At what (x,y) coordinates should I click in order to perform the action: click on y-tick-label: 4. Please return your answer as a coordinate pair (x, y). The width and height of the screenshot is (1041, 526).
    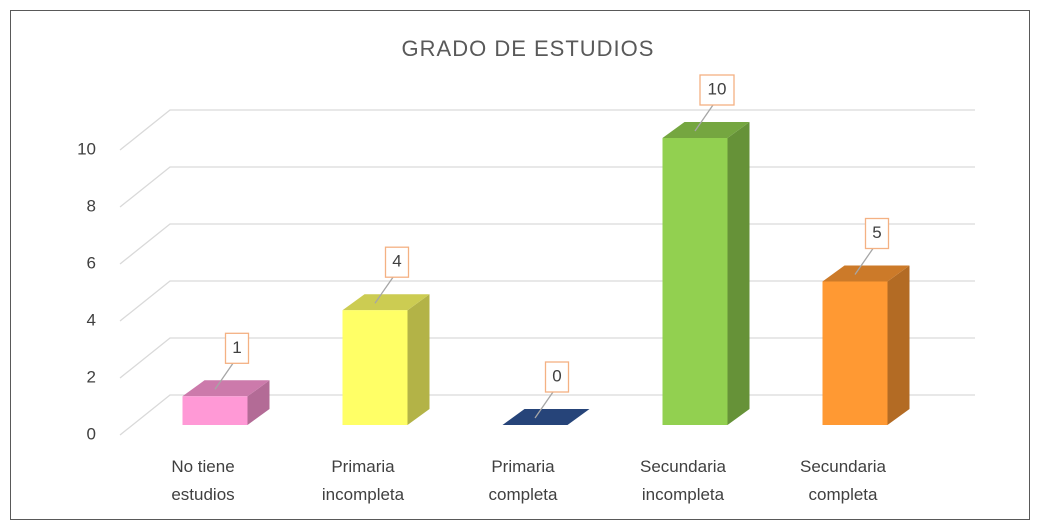
    Looking at the image, I should click on (91, 319).